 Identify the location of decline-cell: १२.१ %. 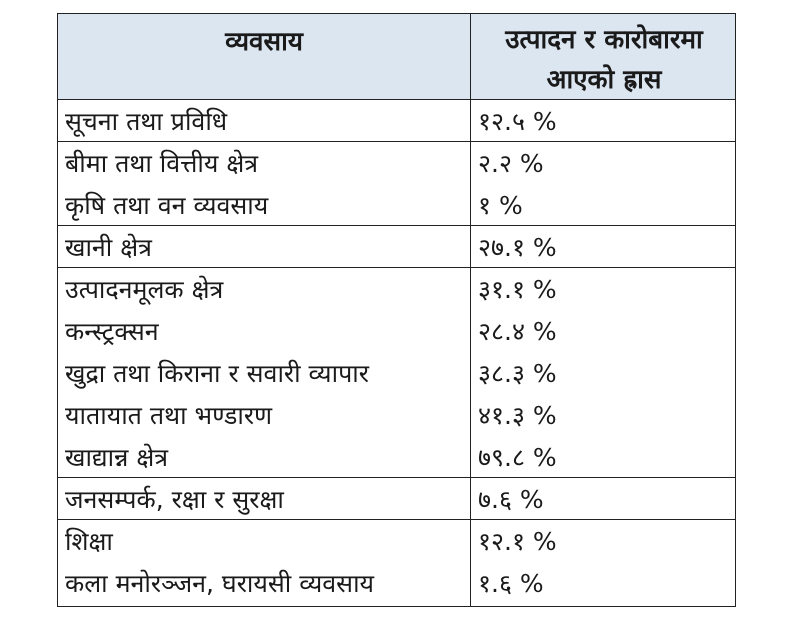
(517, 541).